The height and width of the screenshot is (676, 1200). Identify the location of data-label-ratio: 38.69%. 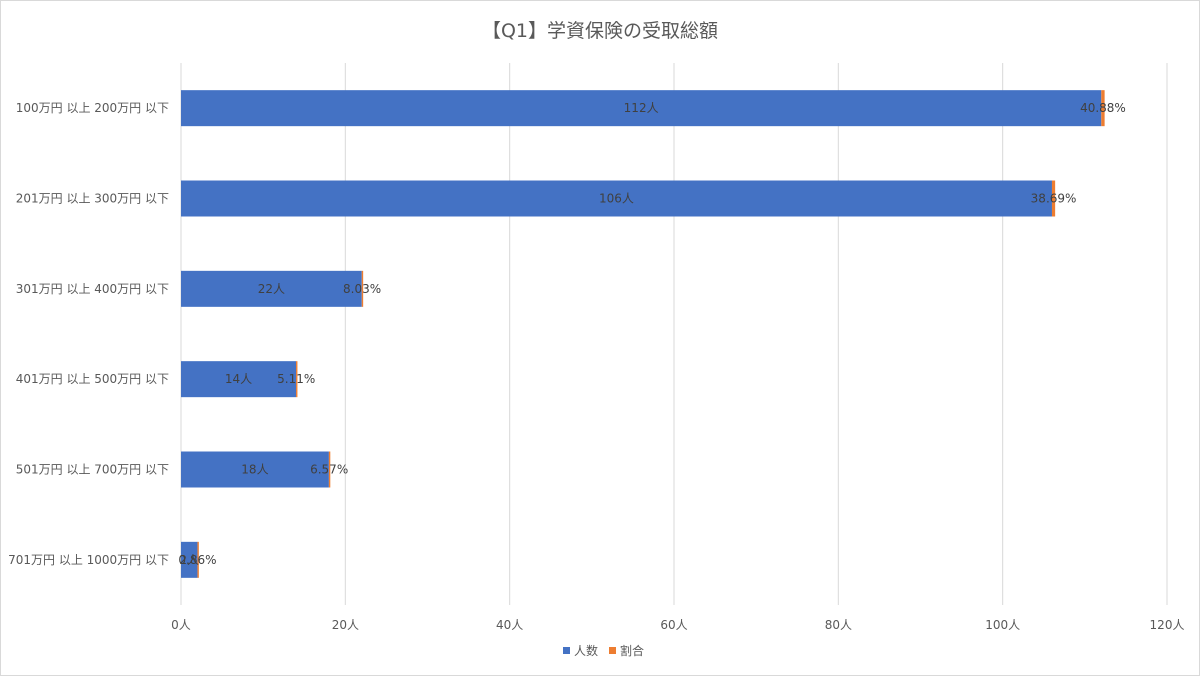
(1054, 199).